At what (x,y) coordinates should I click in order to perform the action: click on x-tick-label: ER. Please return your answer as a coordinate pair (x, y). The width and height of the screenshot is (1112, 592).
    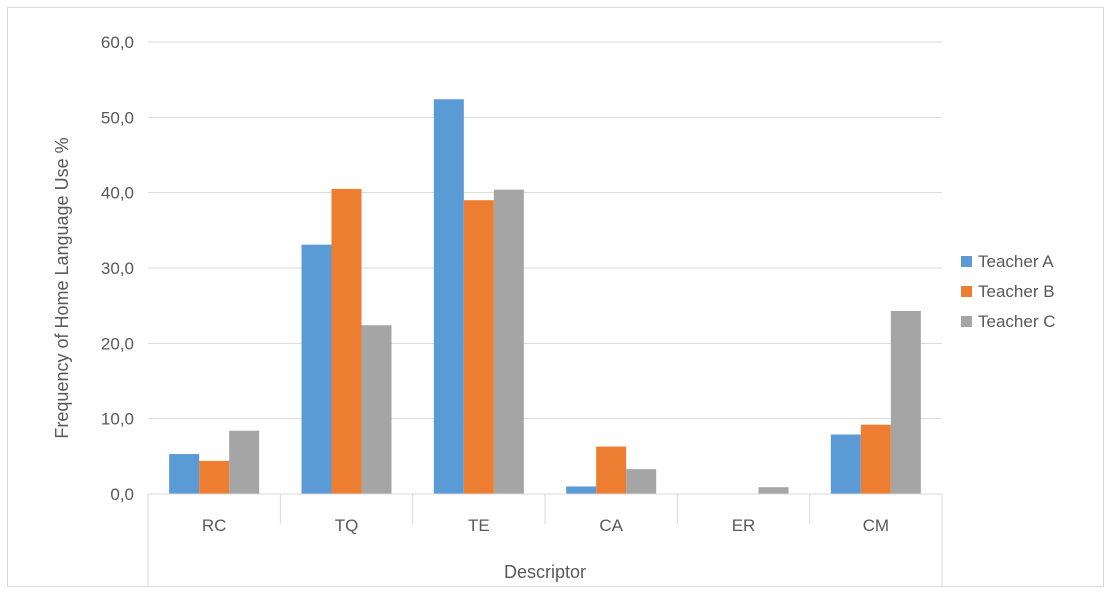
    Looking at the image, I should click on (744, 525).